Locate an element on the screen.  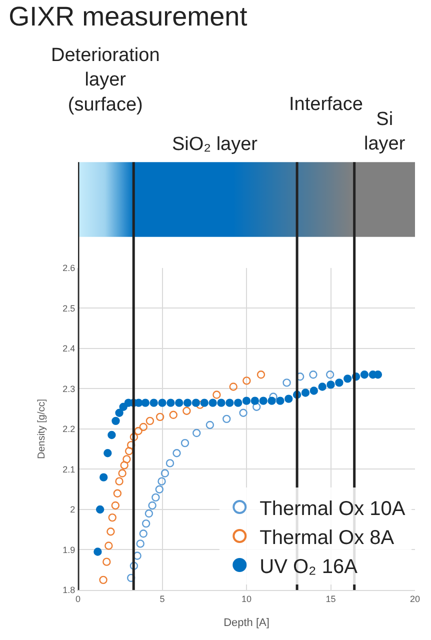
x-tick-label: 10 is located at coordinates (246, 599).